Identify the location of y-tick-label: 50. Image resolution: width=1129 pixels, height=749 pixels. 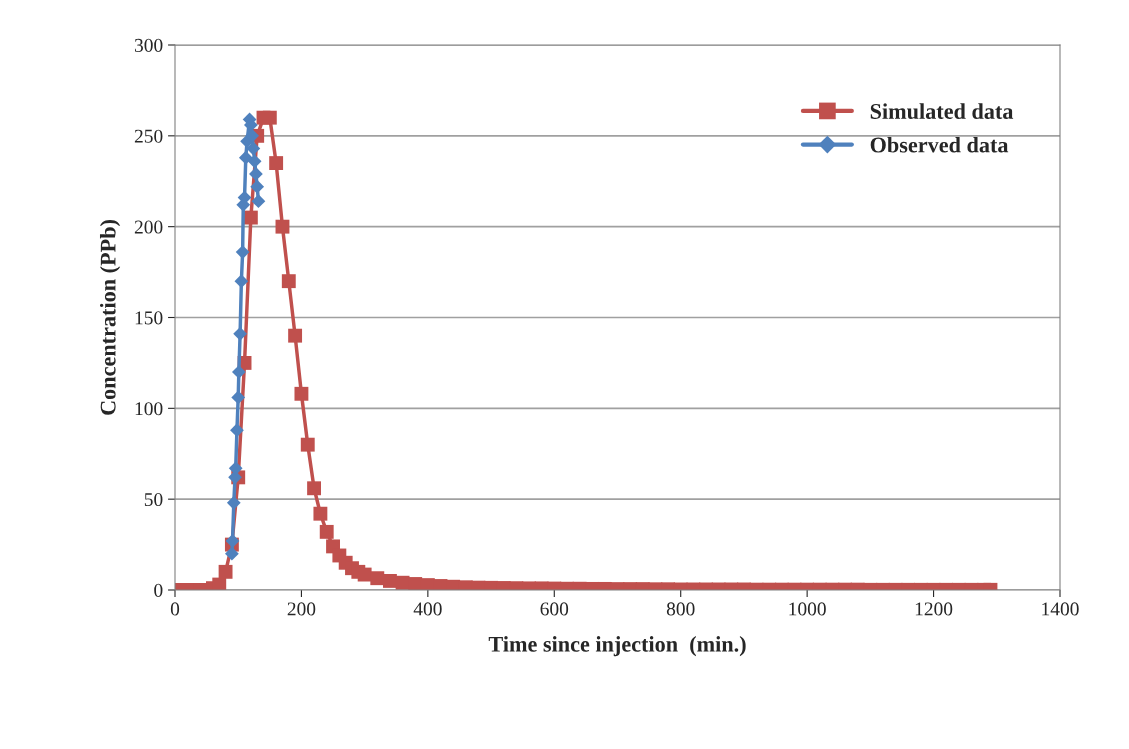
(153, 499).